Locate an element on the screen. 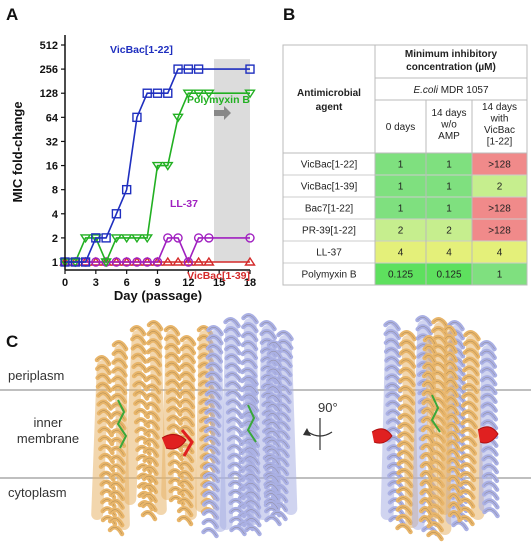 The height and width of the screenshot is (550, 531). series-line is located at coordinates (157, 178).